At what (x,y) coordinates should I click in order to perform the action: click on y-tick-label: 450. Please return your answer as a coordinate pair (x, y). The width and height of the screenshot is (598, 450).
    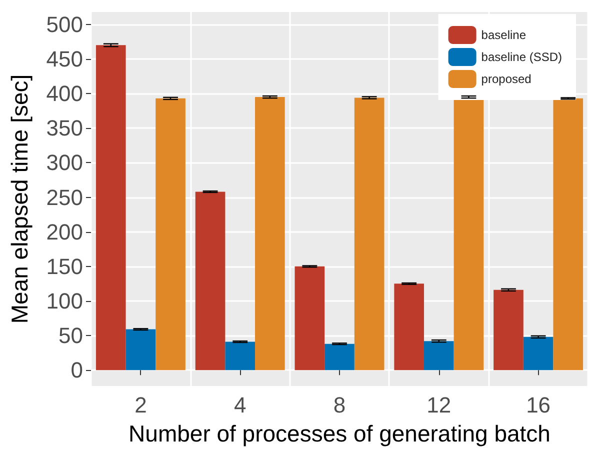
    Looking at the image, I should click on (64, 59).